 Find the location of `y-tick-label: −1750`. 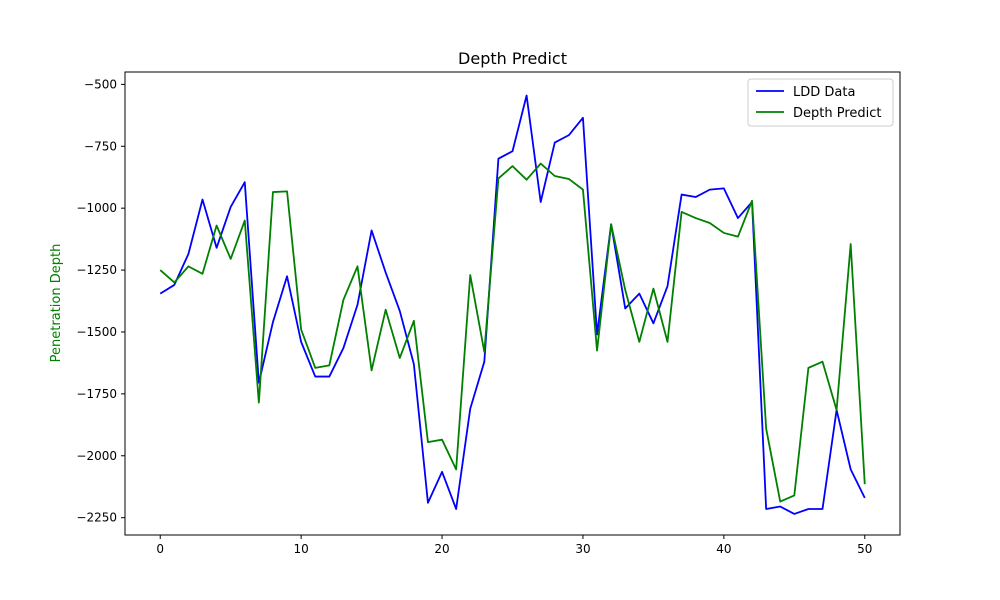

y-tick-label: −1750 is located at coordinates (96, 394).